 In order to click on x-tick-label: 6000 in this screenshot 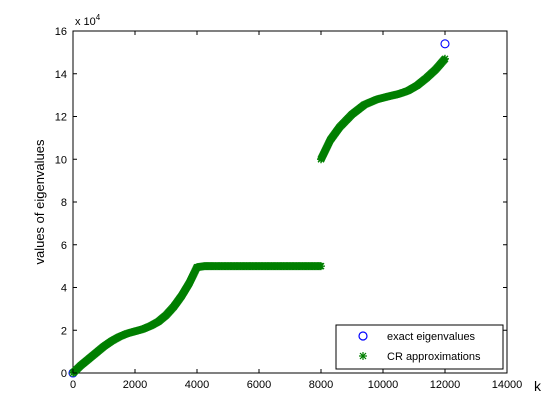, I will do `click(259, 385)`.